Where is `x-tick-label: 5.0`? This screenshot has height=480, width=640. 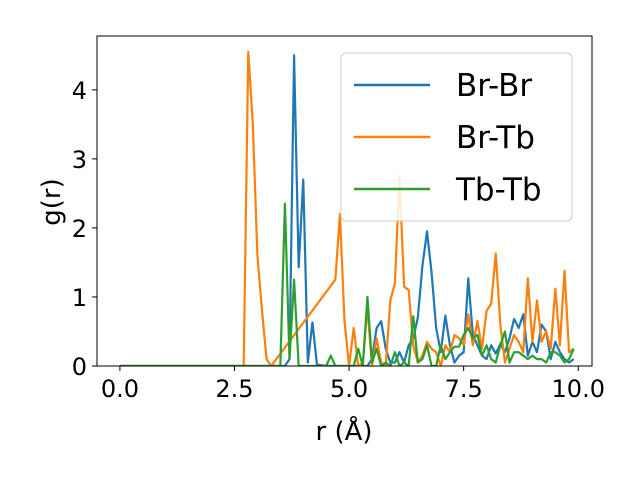 x-tick-label: 5.0 is located at coordinates (349, 389).